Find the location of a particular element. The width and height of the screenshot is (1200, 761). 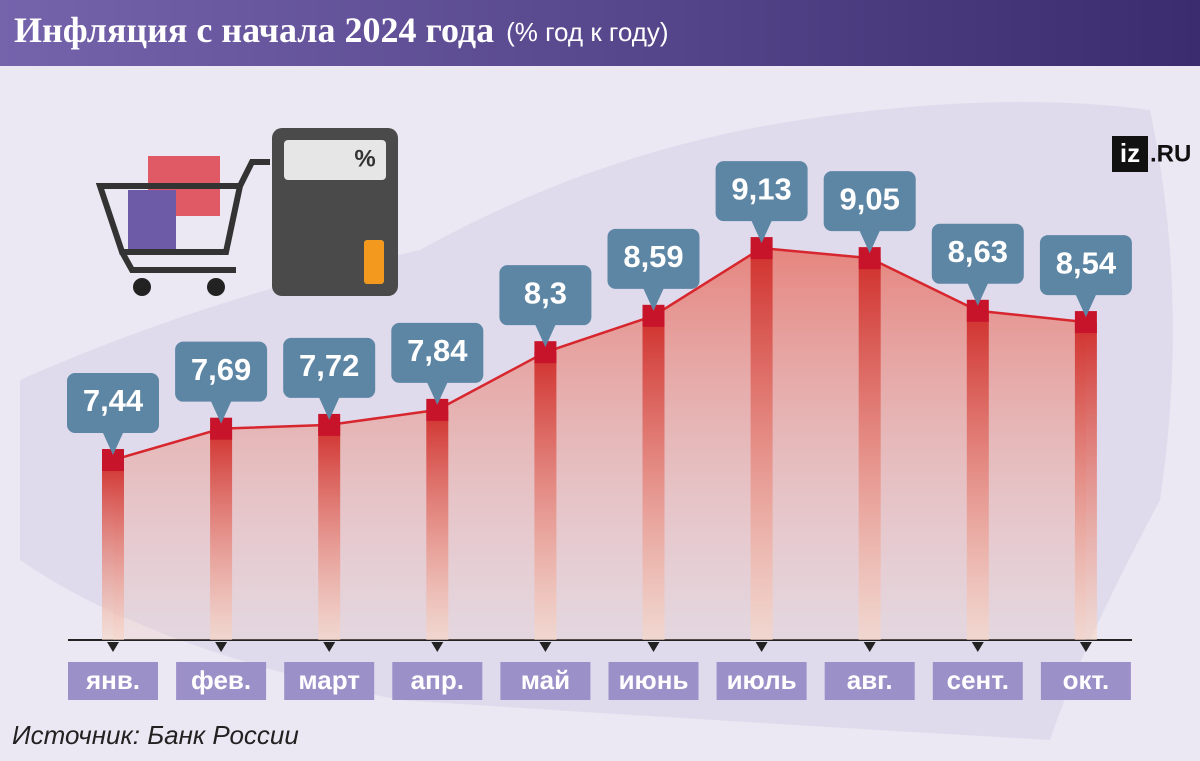

calculator-key is located at coordinates (374, 262).